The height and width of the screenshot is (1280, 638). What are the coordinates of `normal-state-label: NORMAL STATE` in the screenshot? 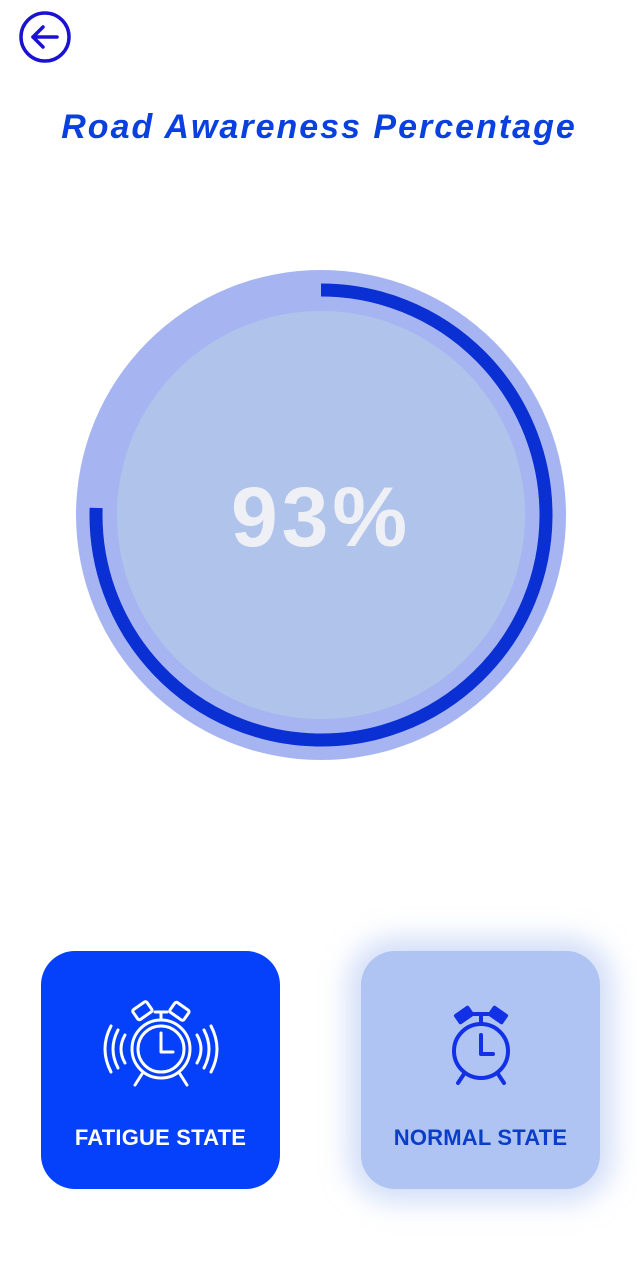 It's located at (480, 1137).